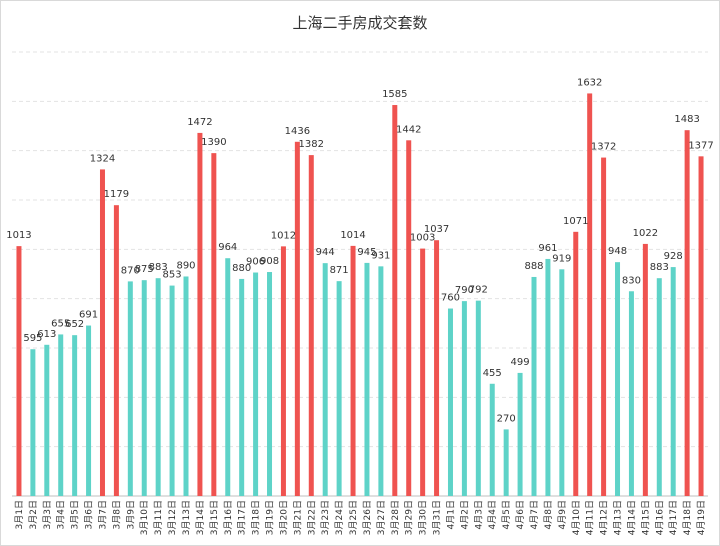 This screenshot has height=546, width=720. Describe the element at coordinates (214, 517) in the screenshot. I see `x-tick-label: 3月15日` at that location.